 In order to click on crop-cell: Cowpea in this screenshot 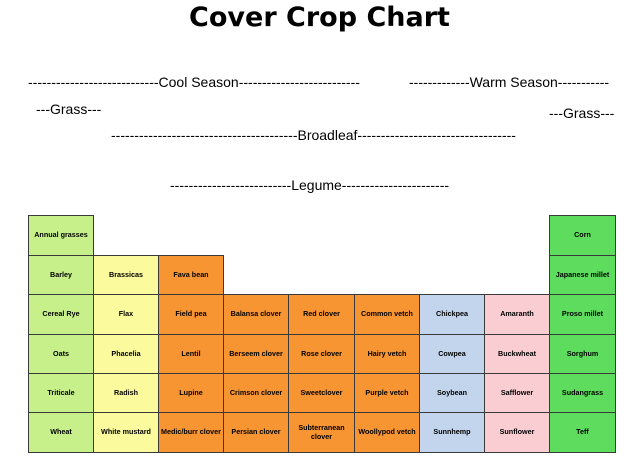, I will do `click(452, 354)`.